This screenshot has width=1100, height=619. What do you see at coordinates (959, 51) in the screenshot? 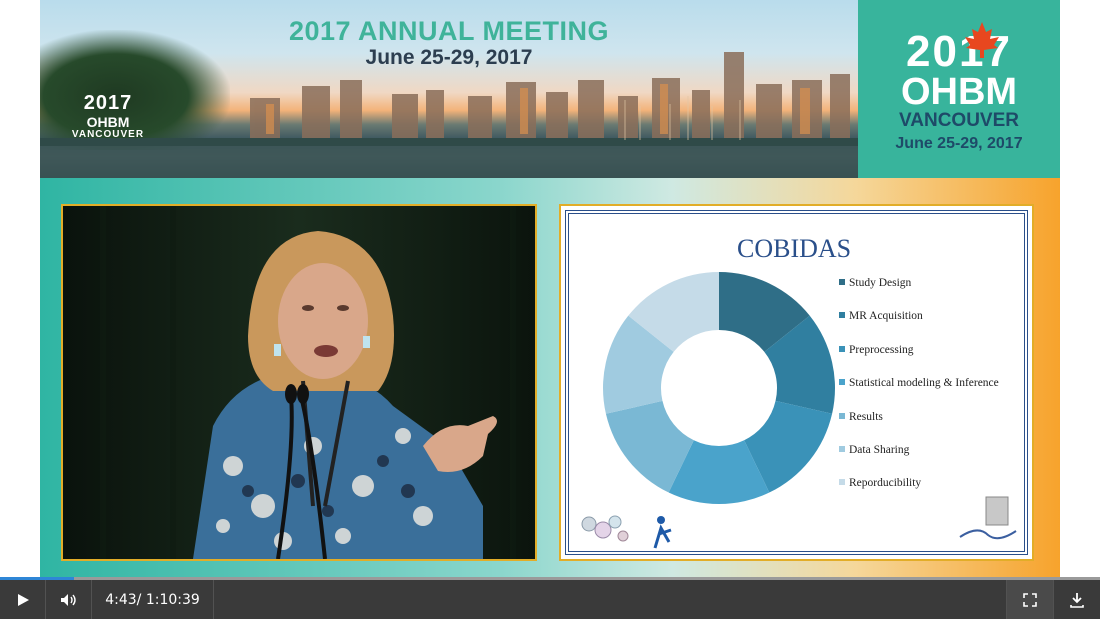
I see `logo-year: 2017` at bounding box center [959, 51].